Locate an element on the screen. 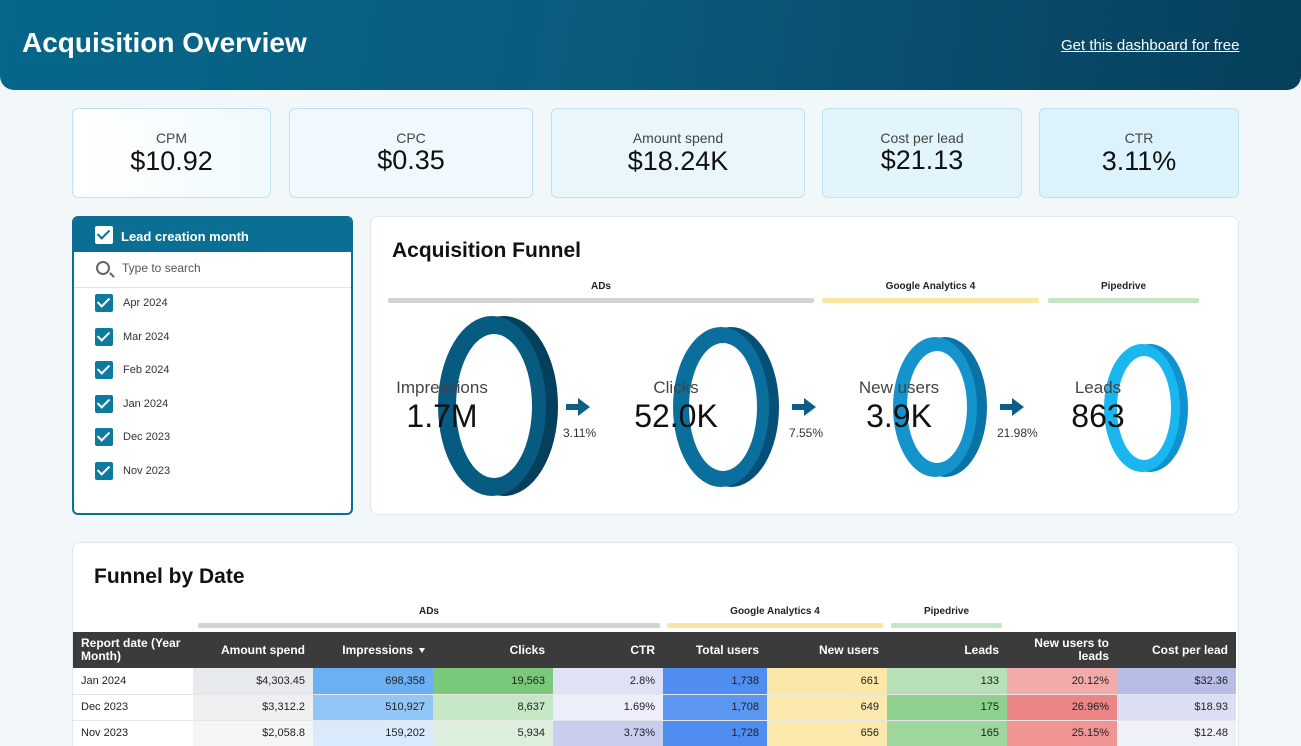  cell-report-date: Nov 2023 is located at coordinates (133, 733).